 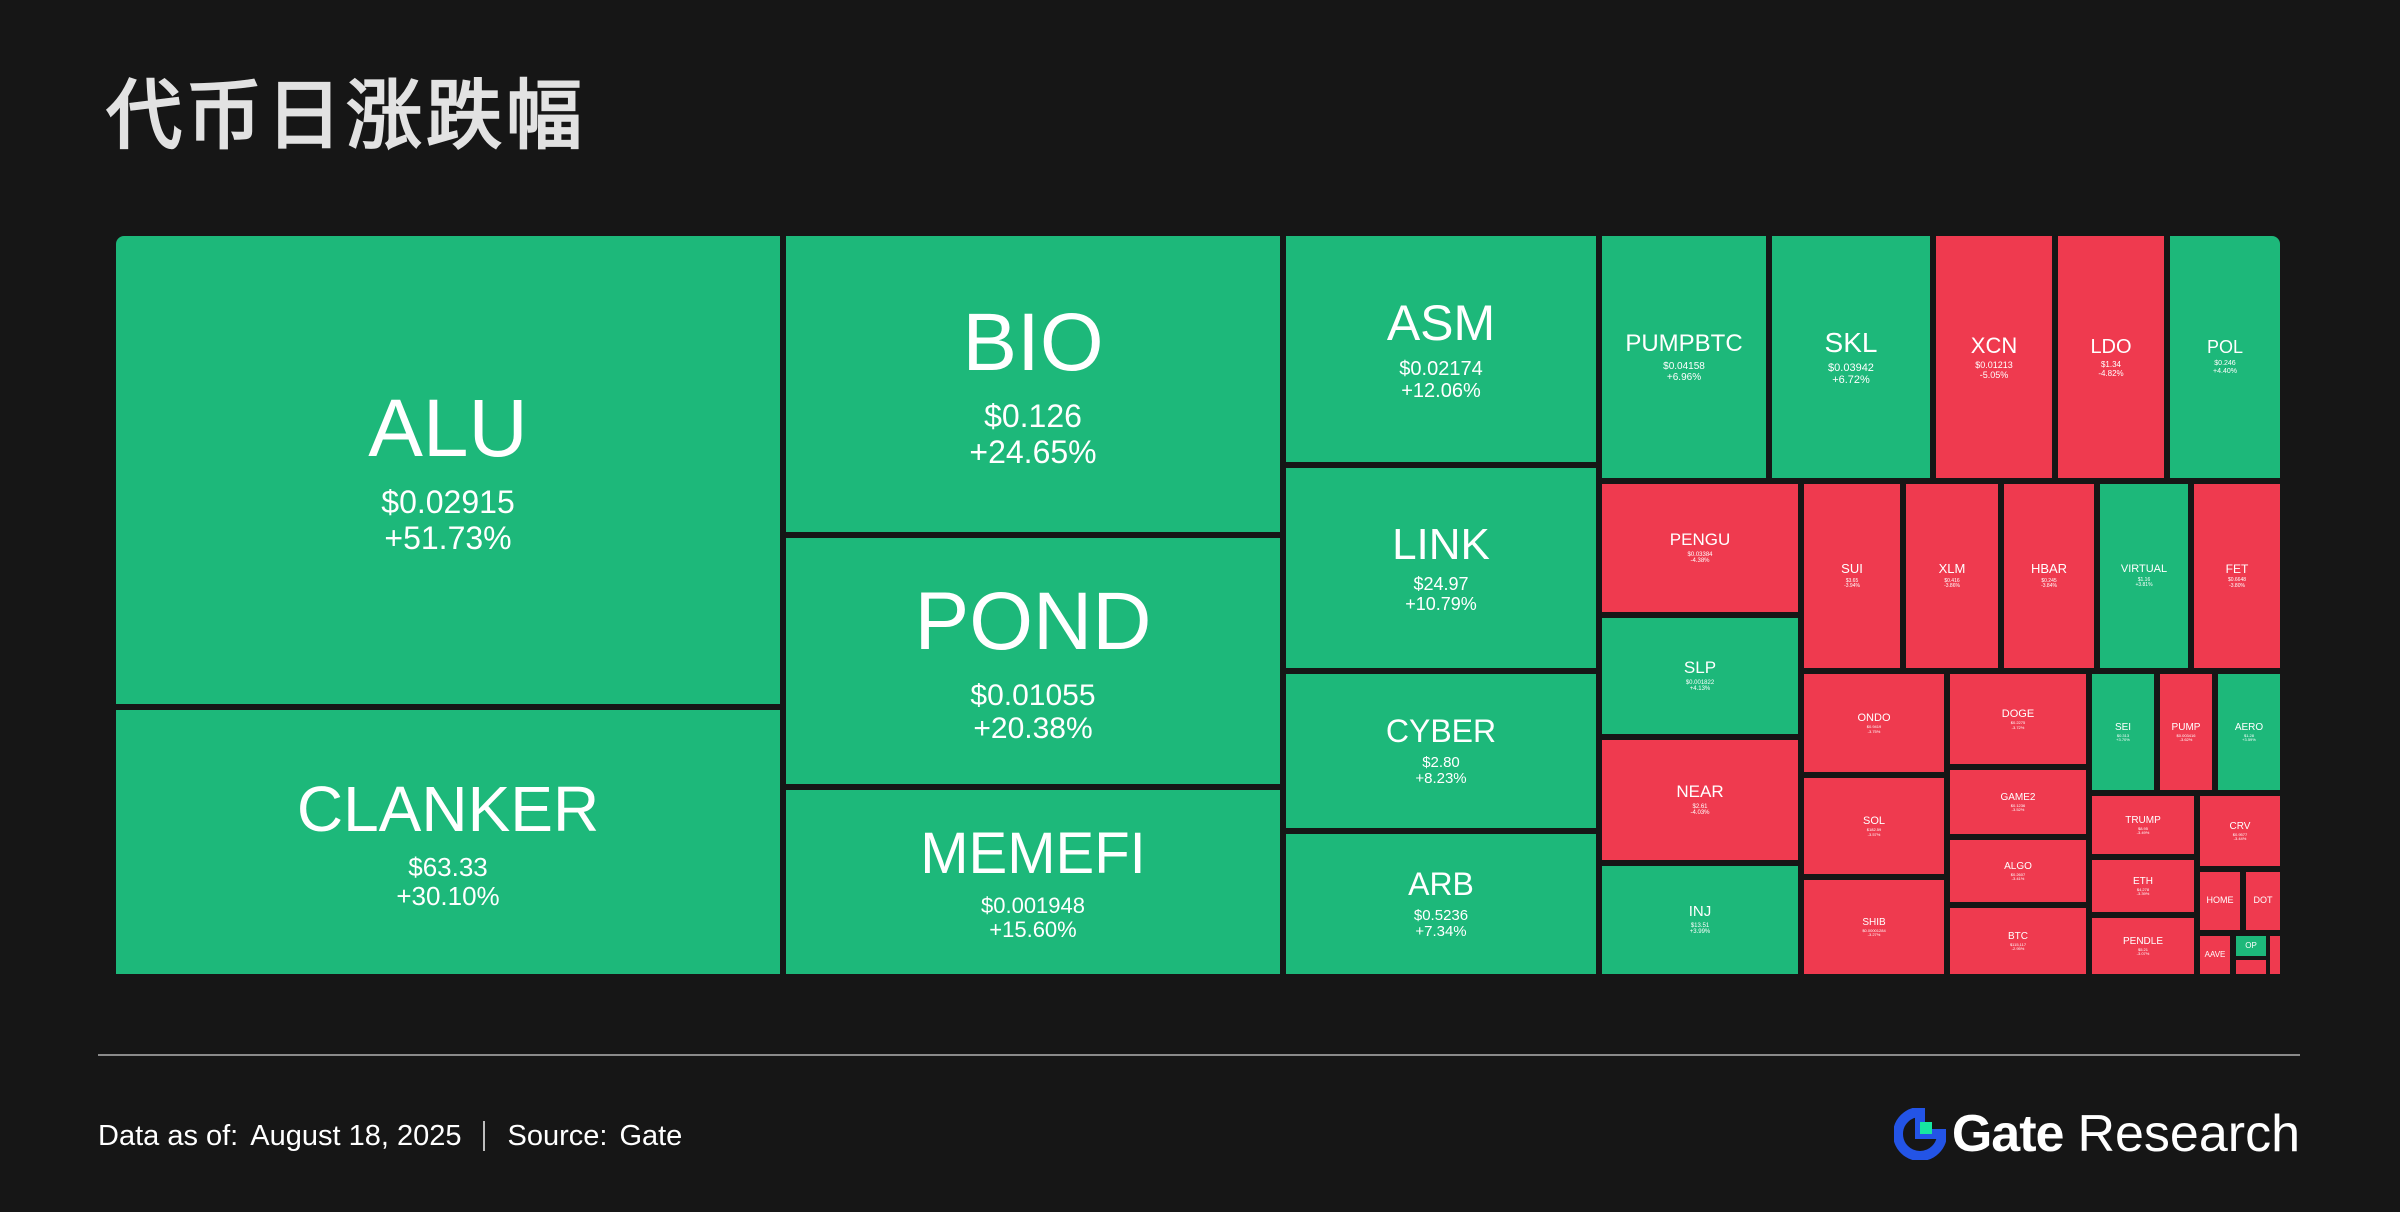 I want to click on tile-change: +3.99%, so click(x=1700, y=932).